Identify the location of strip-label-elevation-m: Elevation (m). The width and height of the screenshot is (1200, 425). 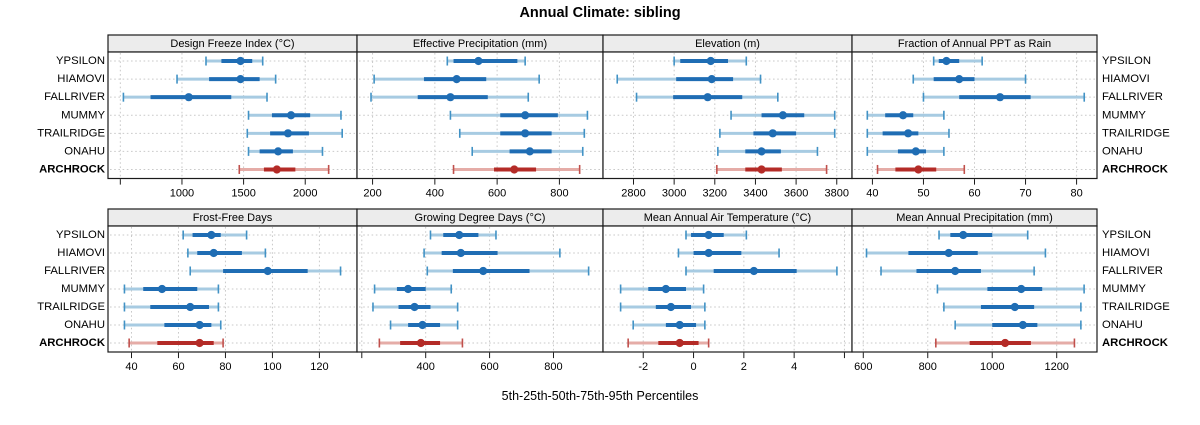
(727, 44).